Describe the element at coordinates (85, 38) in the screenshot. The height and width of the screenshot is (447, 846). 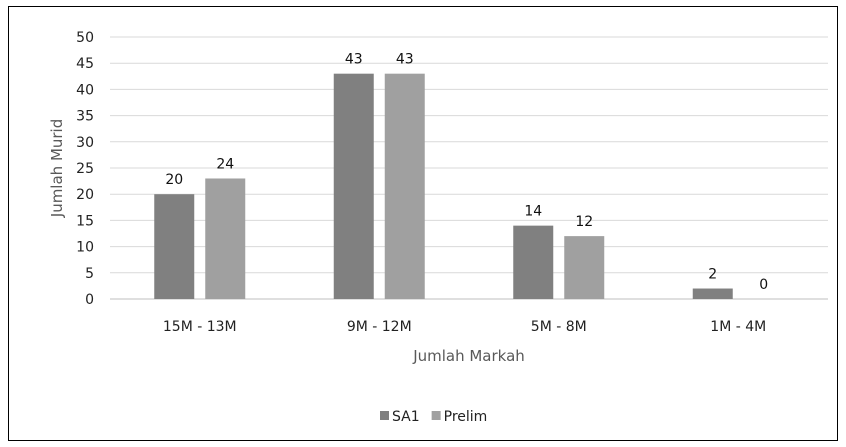
I see `y-tick-label: 50` at that location.